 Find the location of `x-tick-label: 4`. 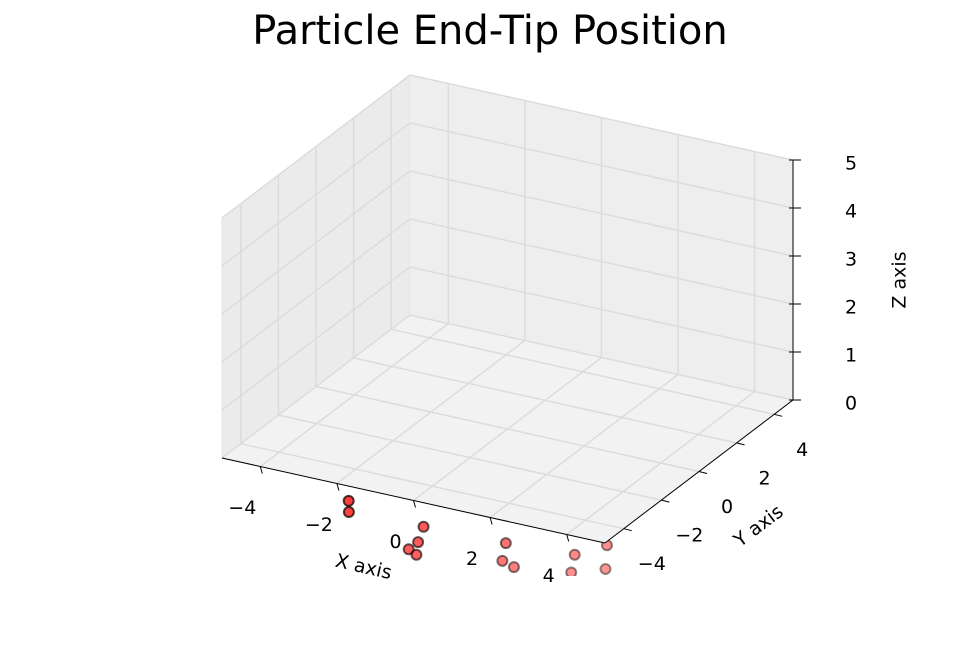

x-tick-label: 4 is located at coordinates (549, 576).